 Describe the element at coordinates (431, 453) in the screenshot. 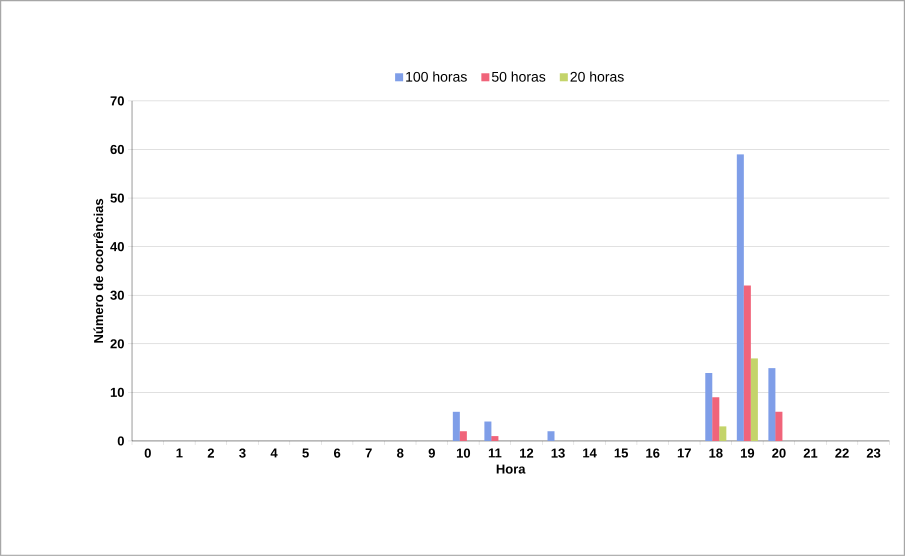

I see `x-tick-label: 9` at that location.